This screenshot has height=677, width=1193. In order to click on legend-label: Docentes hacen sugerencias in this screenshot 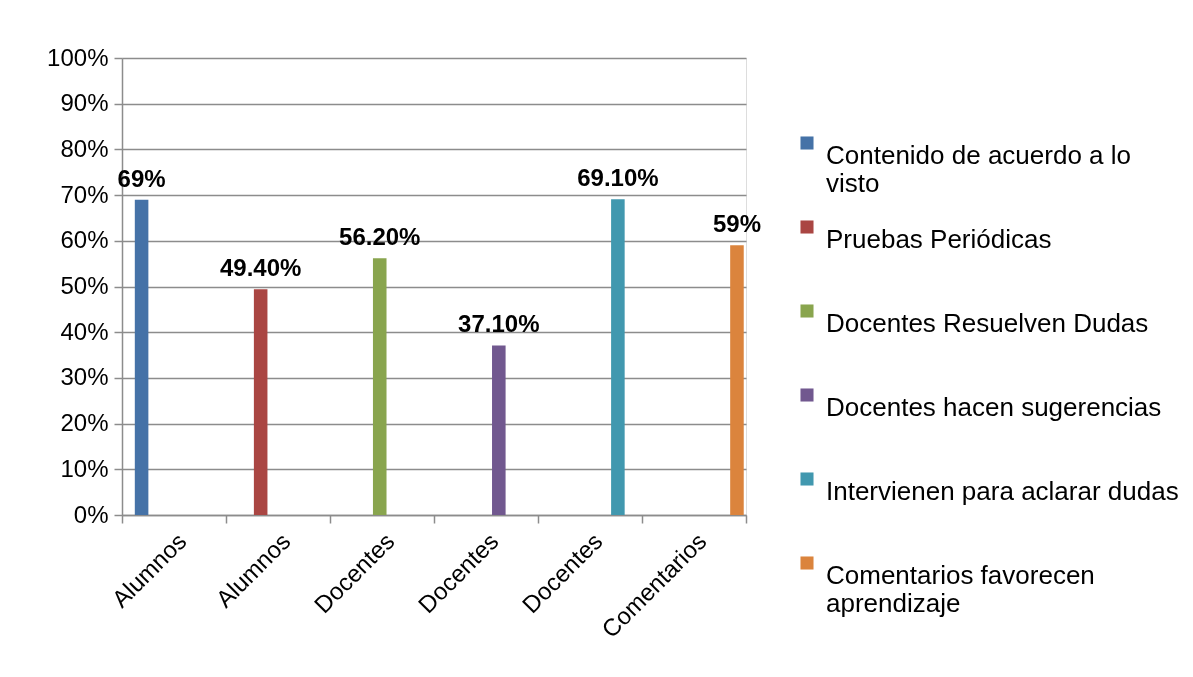, I will do `click(994, 407)`.